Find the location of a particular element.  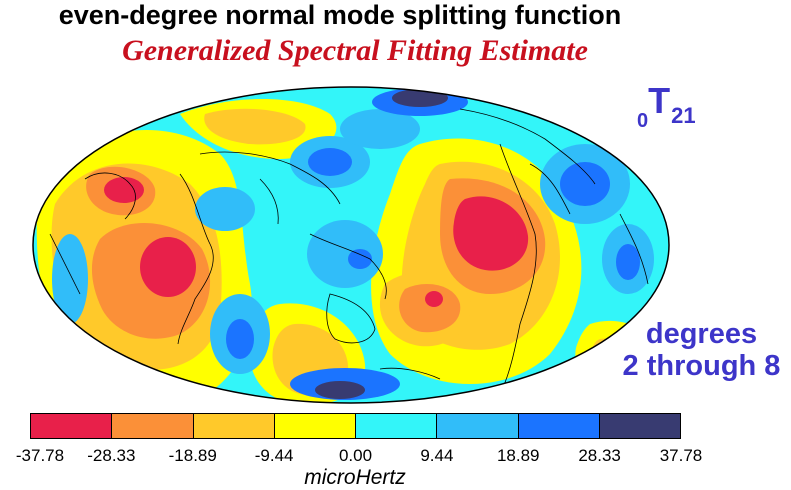

anomaly-orange-southpacific is located at coordinates (430, 308).